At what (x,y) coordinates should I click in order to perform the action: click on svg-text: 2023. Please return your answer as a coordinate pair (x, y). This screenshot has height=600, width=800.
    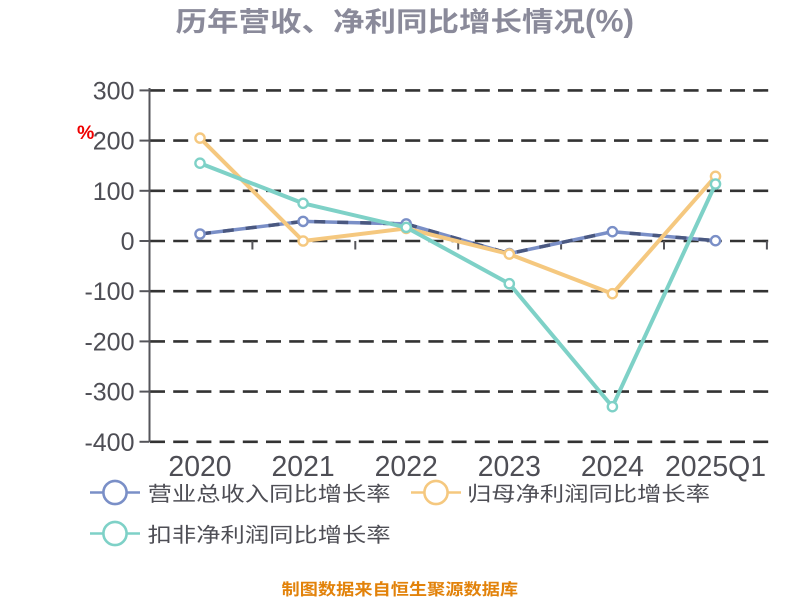
    Looking at the image, I should click on (509, 467).